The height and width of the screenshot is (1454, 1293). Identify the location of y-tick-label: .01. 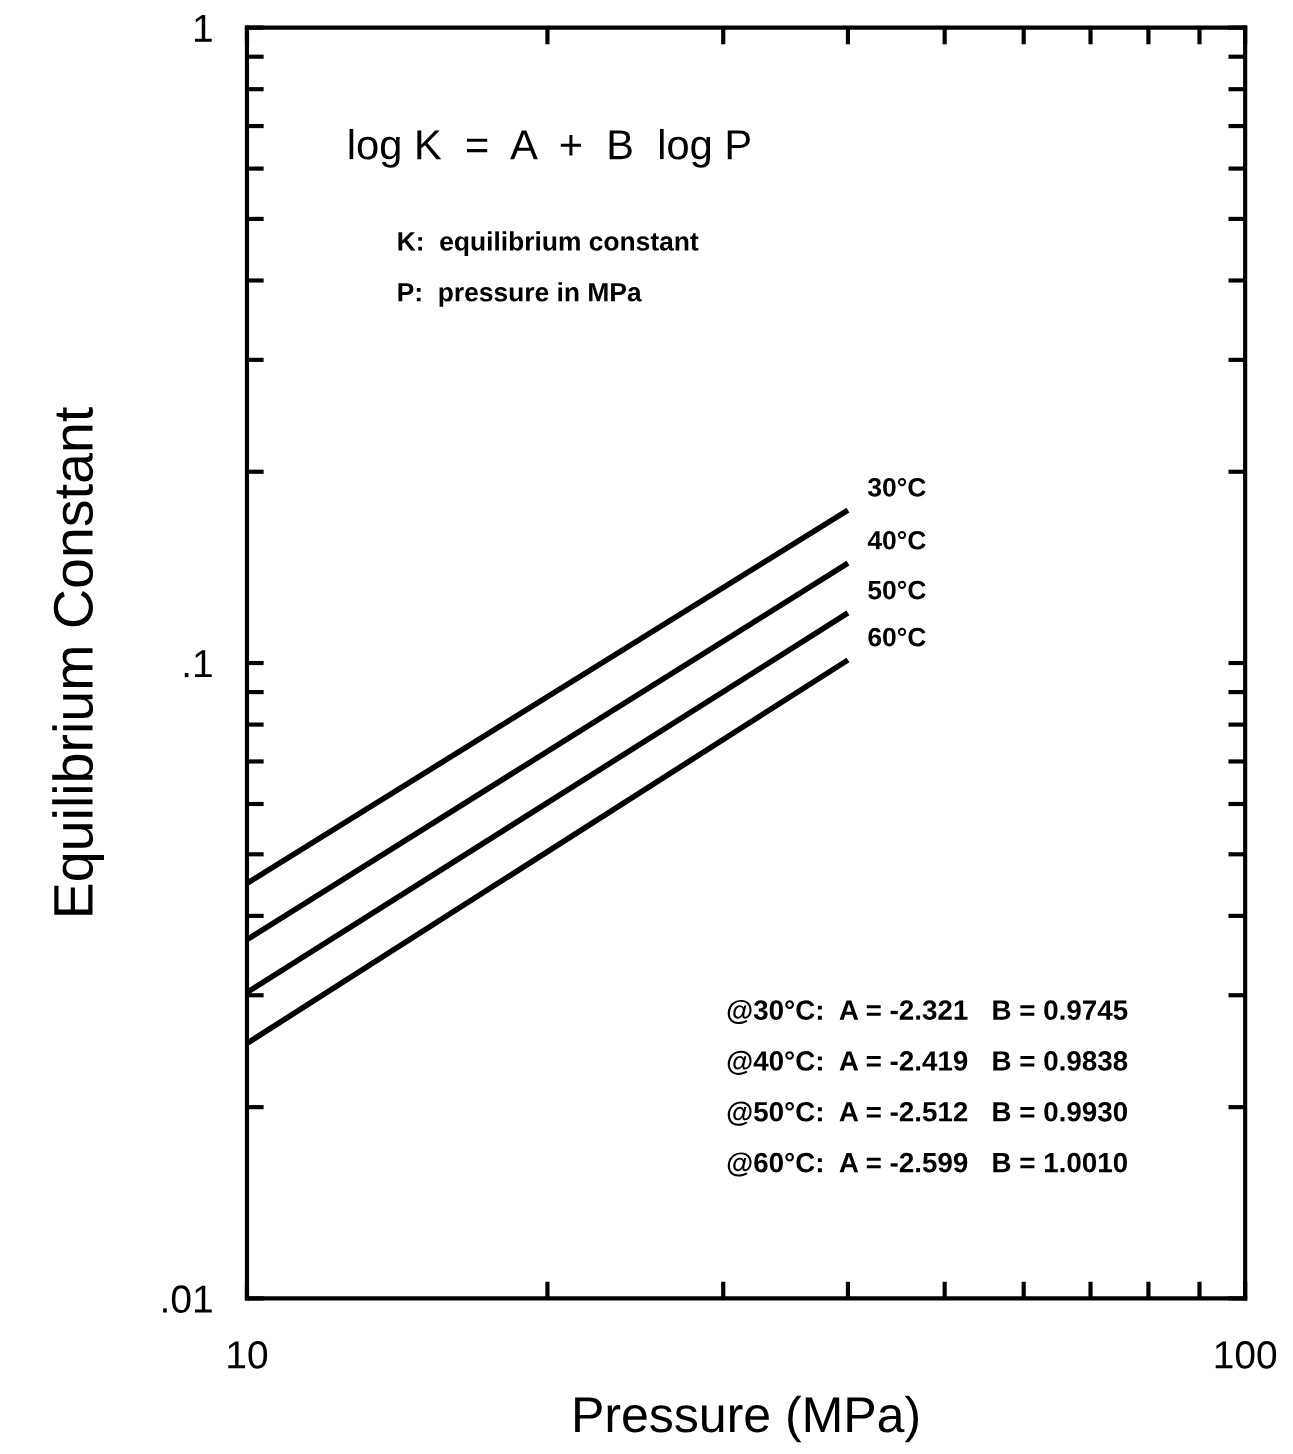
(187, 1299).